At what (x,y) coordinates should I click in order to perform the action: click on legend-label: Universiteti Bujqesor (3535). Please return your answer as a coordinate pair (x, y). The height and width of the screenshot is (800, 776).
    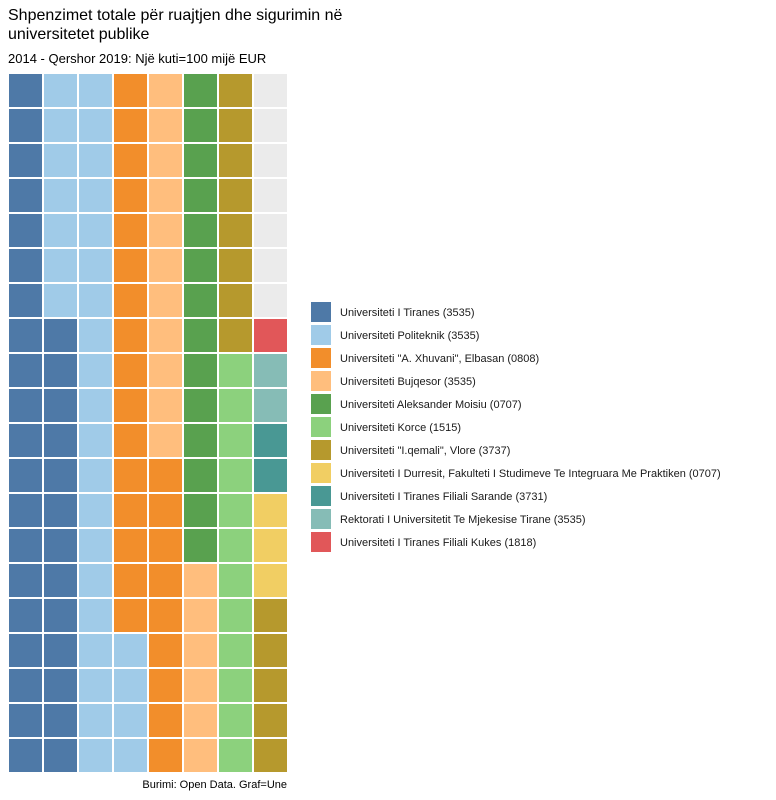
    Looking at the image, I should click on (408, 382).